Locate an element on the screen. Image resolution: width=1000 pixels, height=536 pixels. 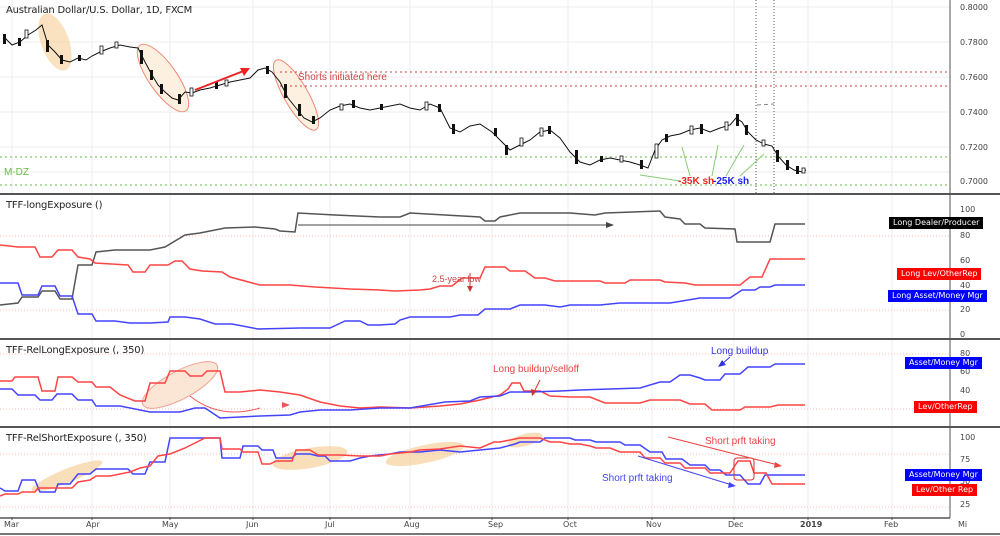
long-exposure-title: TFF-longExposure () is located at coordinates (54, 205).